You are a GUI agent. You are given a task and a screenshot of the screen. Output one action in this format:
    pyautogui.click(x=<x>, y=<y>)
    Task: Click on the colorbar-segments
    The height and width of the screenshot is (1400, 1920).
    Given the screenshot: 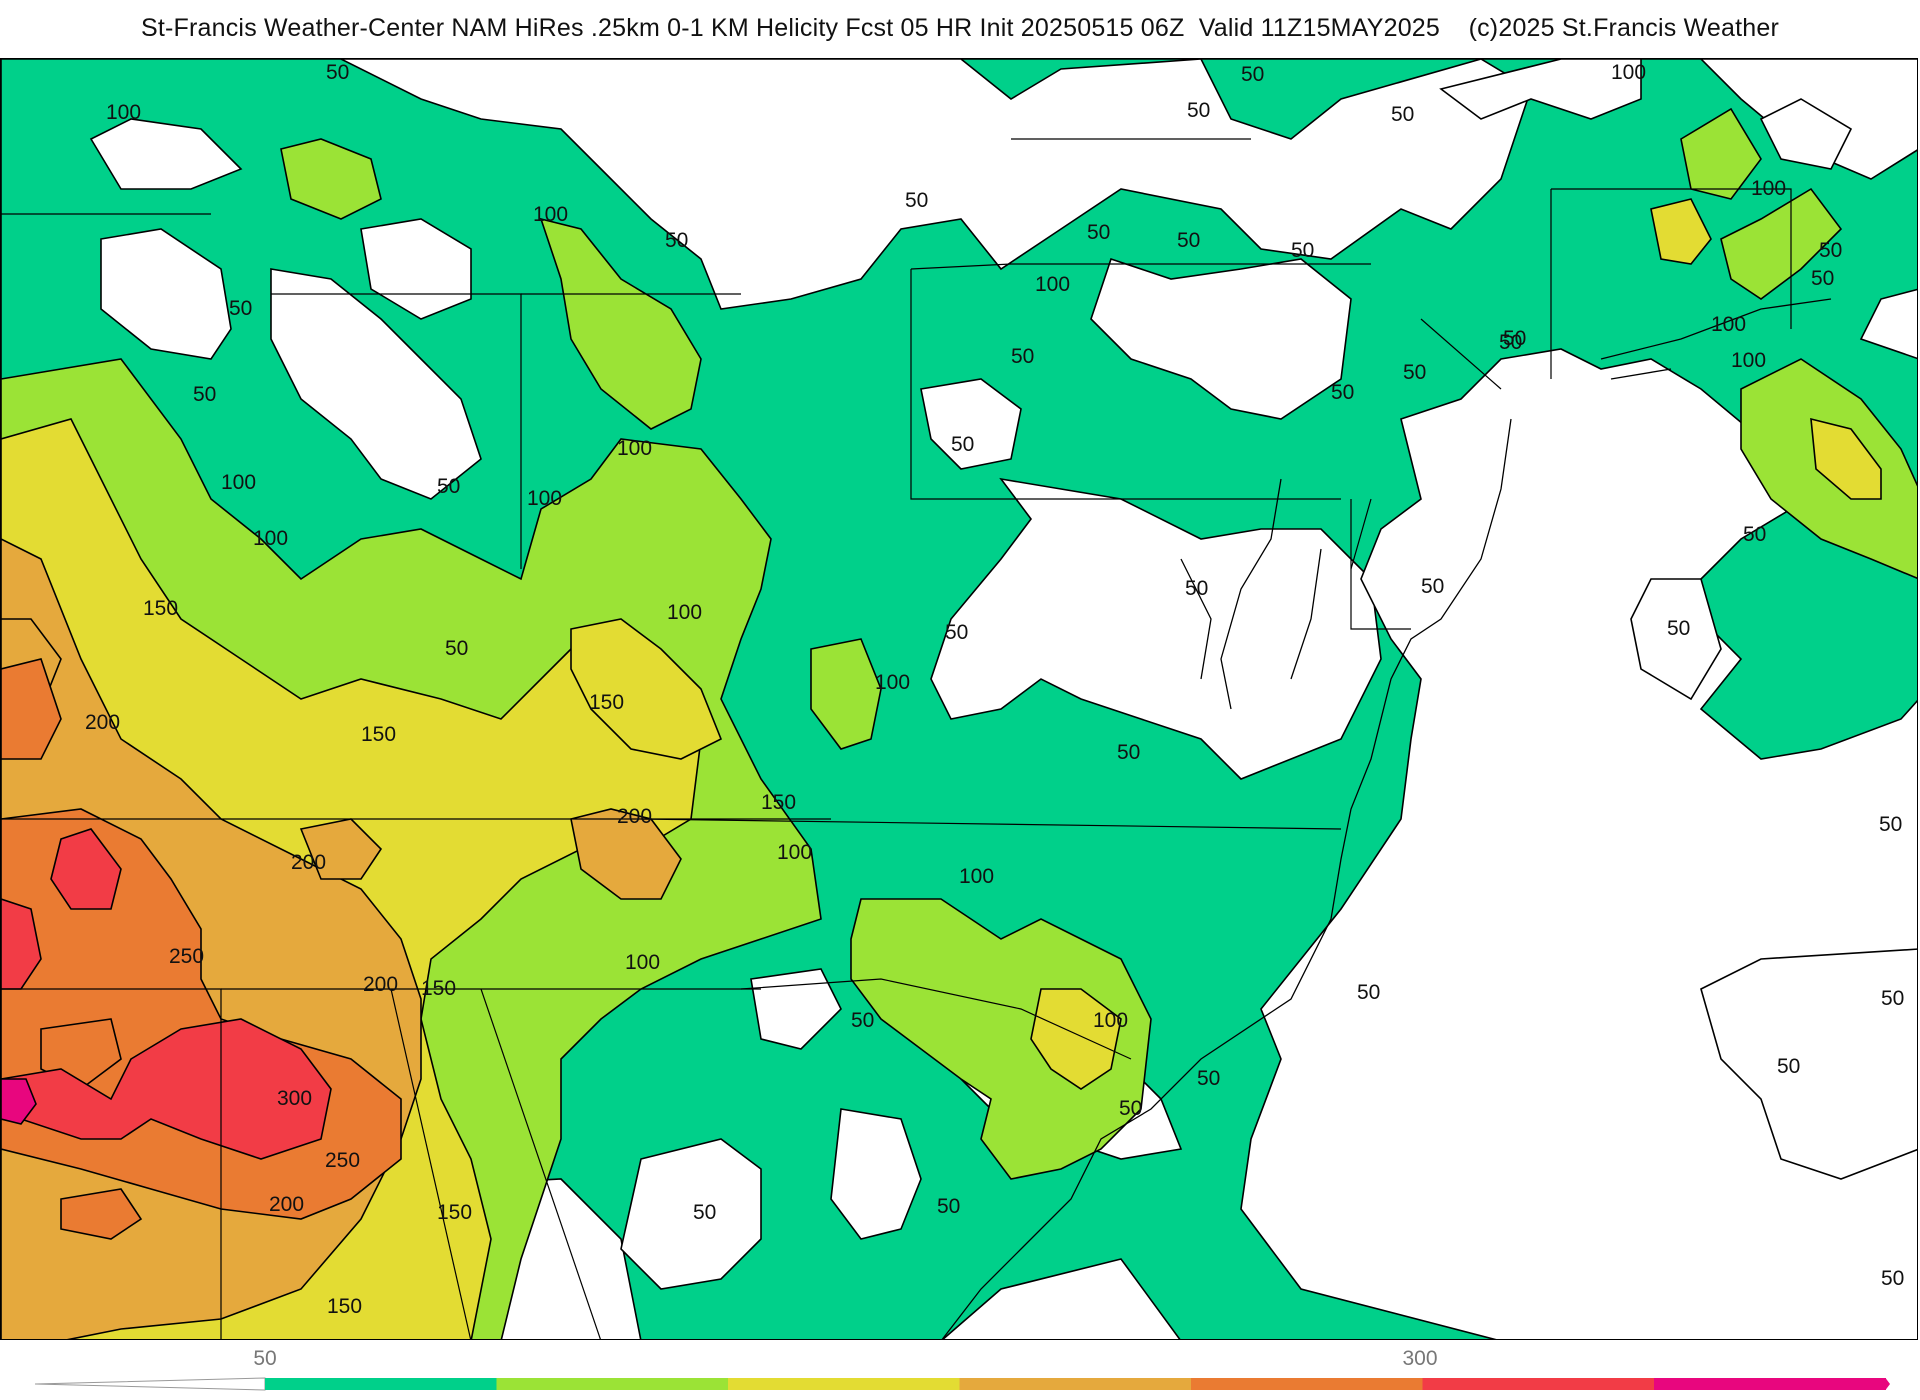 What is the action you would take?
    pyautogui.click(x=962, y=1384)
    